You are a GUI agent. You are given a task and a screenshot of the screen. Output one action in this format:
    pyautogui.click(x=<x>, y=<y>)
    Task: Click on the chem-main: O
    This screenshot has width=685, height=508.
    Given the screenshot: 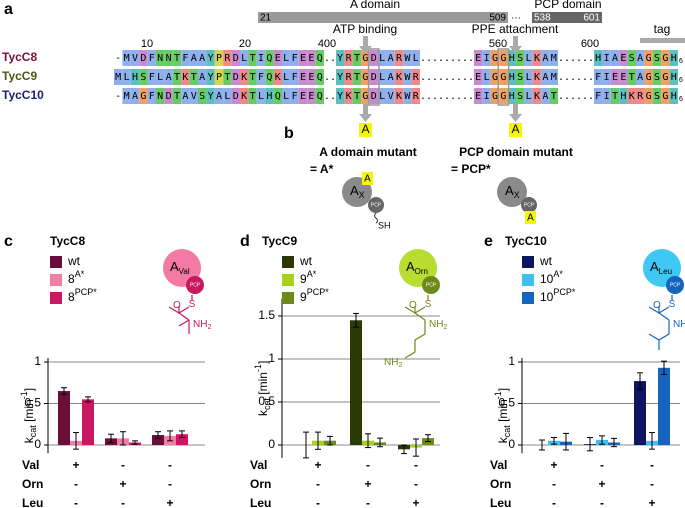 What is the action you would take?
    pyautogui.click(x=413, y=305)
    